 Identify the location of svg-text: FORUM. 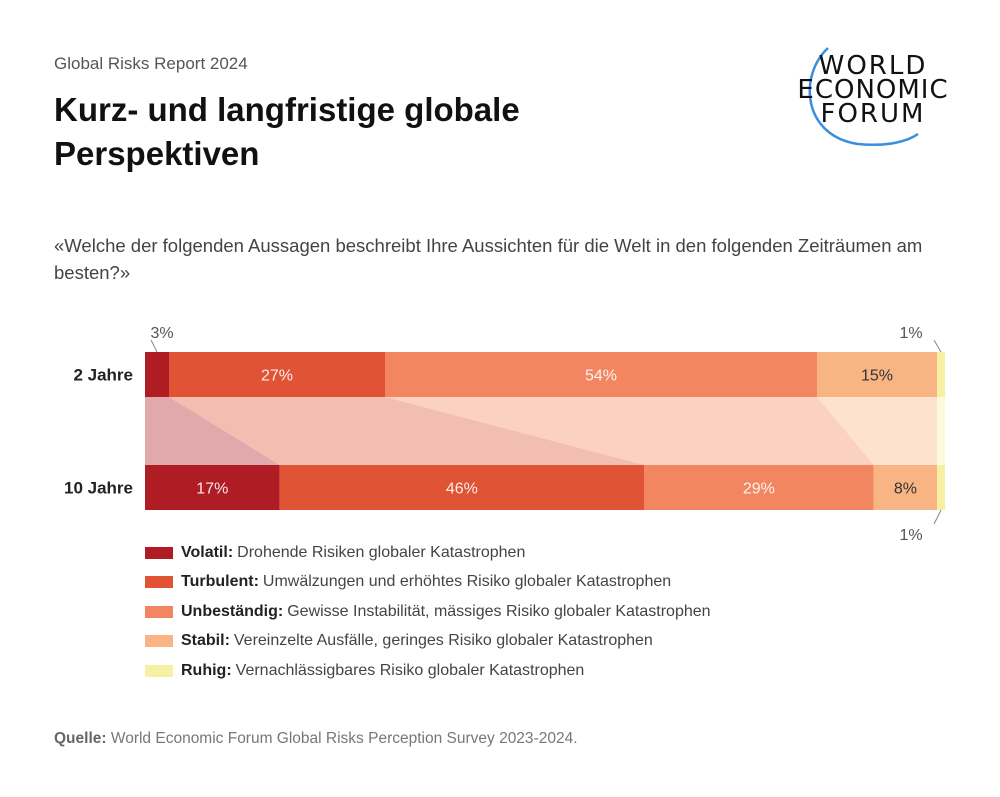
(873, 114).